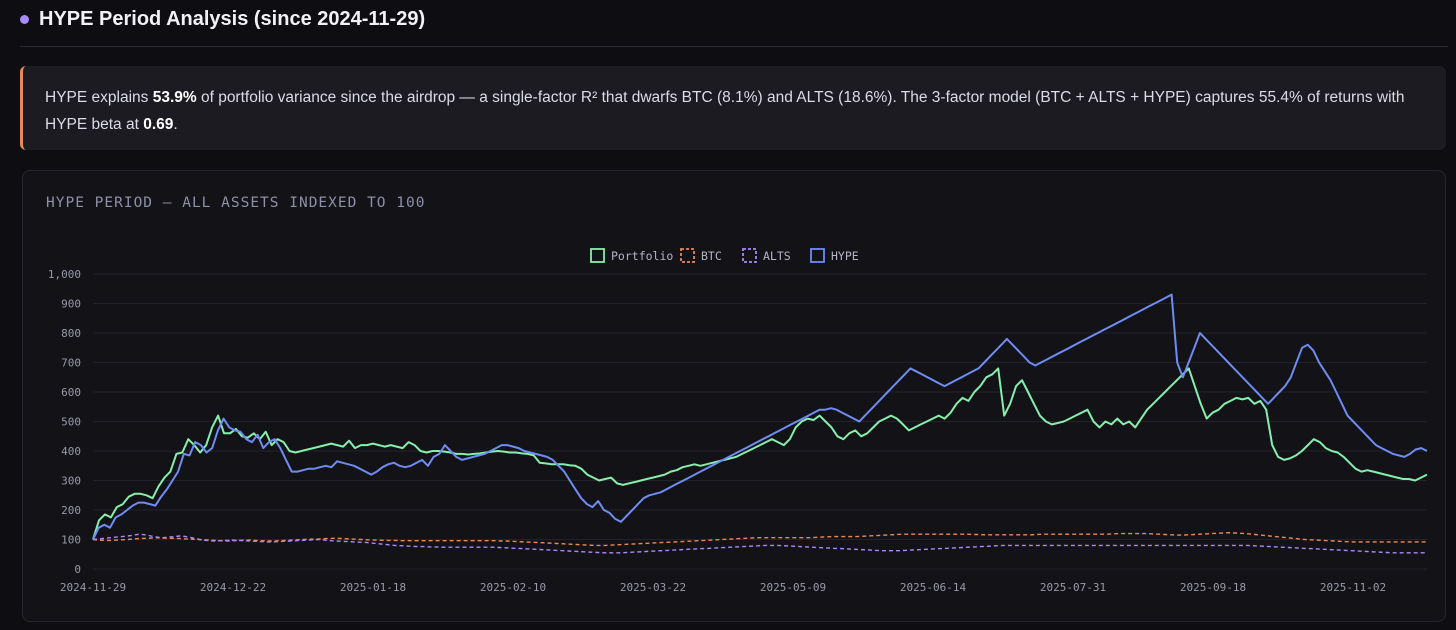  What do you see at coordinates (373, 587) in the screenshot?
I see `x-tick-label: 2025-01-18` at bounding box center [373, 587].